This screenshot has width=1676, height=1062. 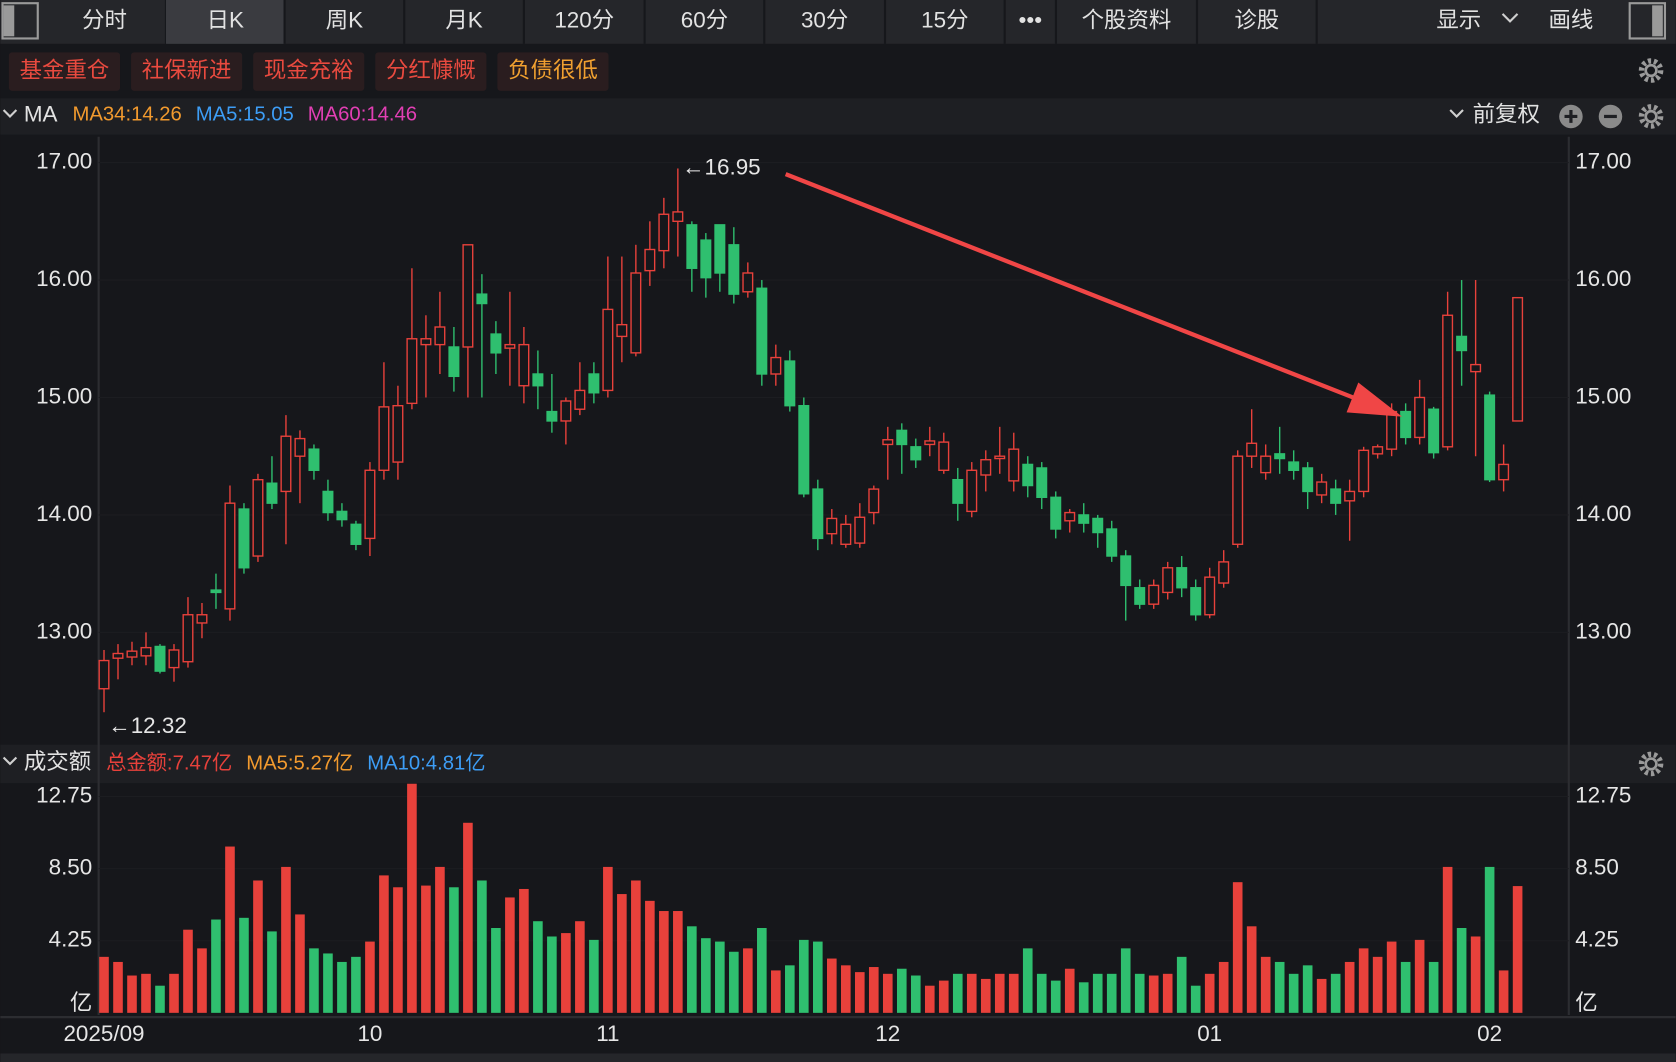 I want to click on indicator-settings, so click(x=1651, y=116).